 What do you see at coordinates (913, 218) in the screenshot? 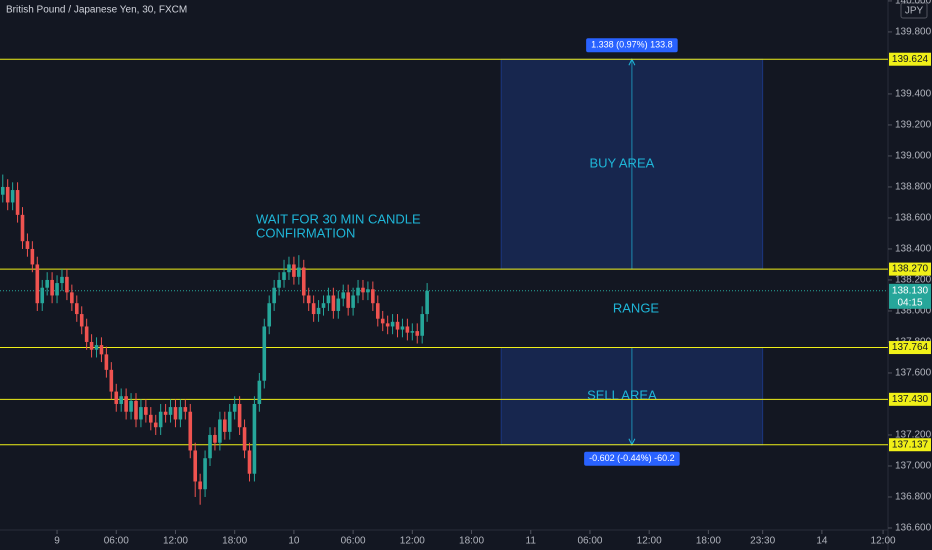
I see `y-tick-label: 138.600` at bounding box center [913, 218].